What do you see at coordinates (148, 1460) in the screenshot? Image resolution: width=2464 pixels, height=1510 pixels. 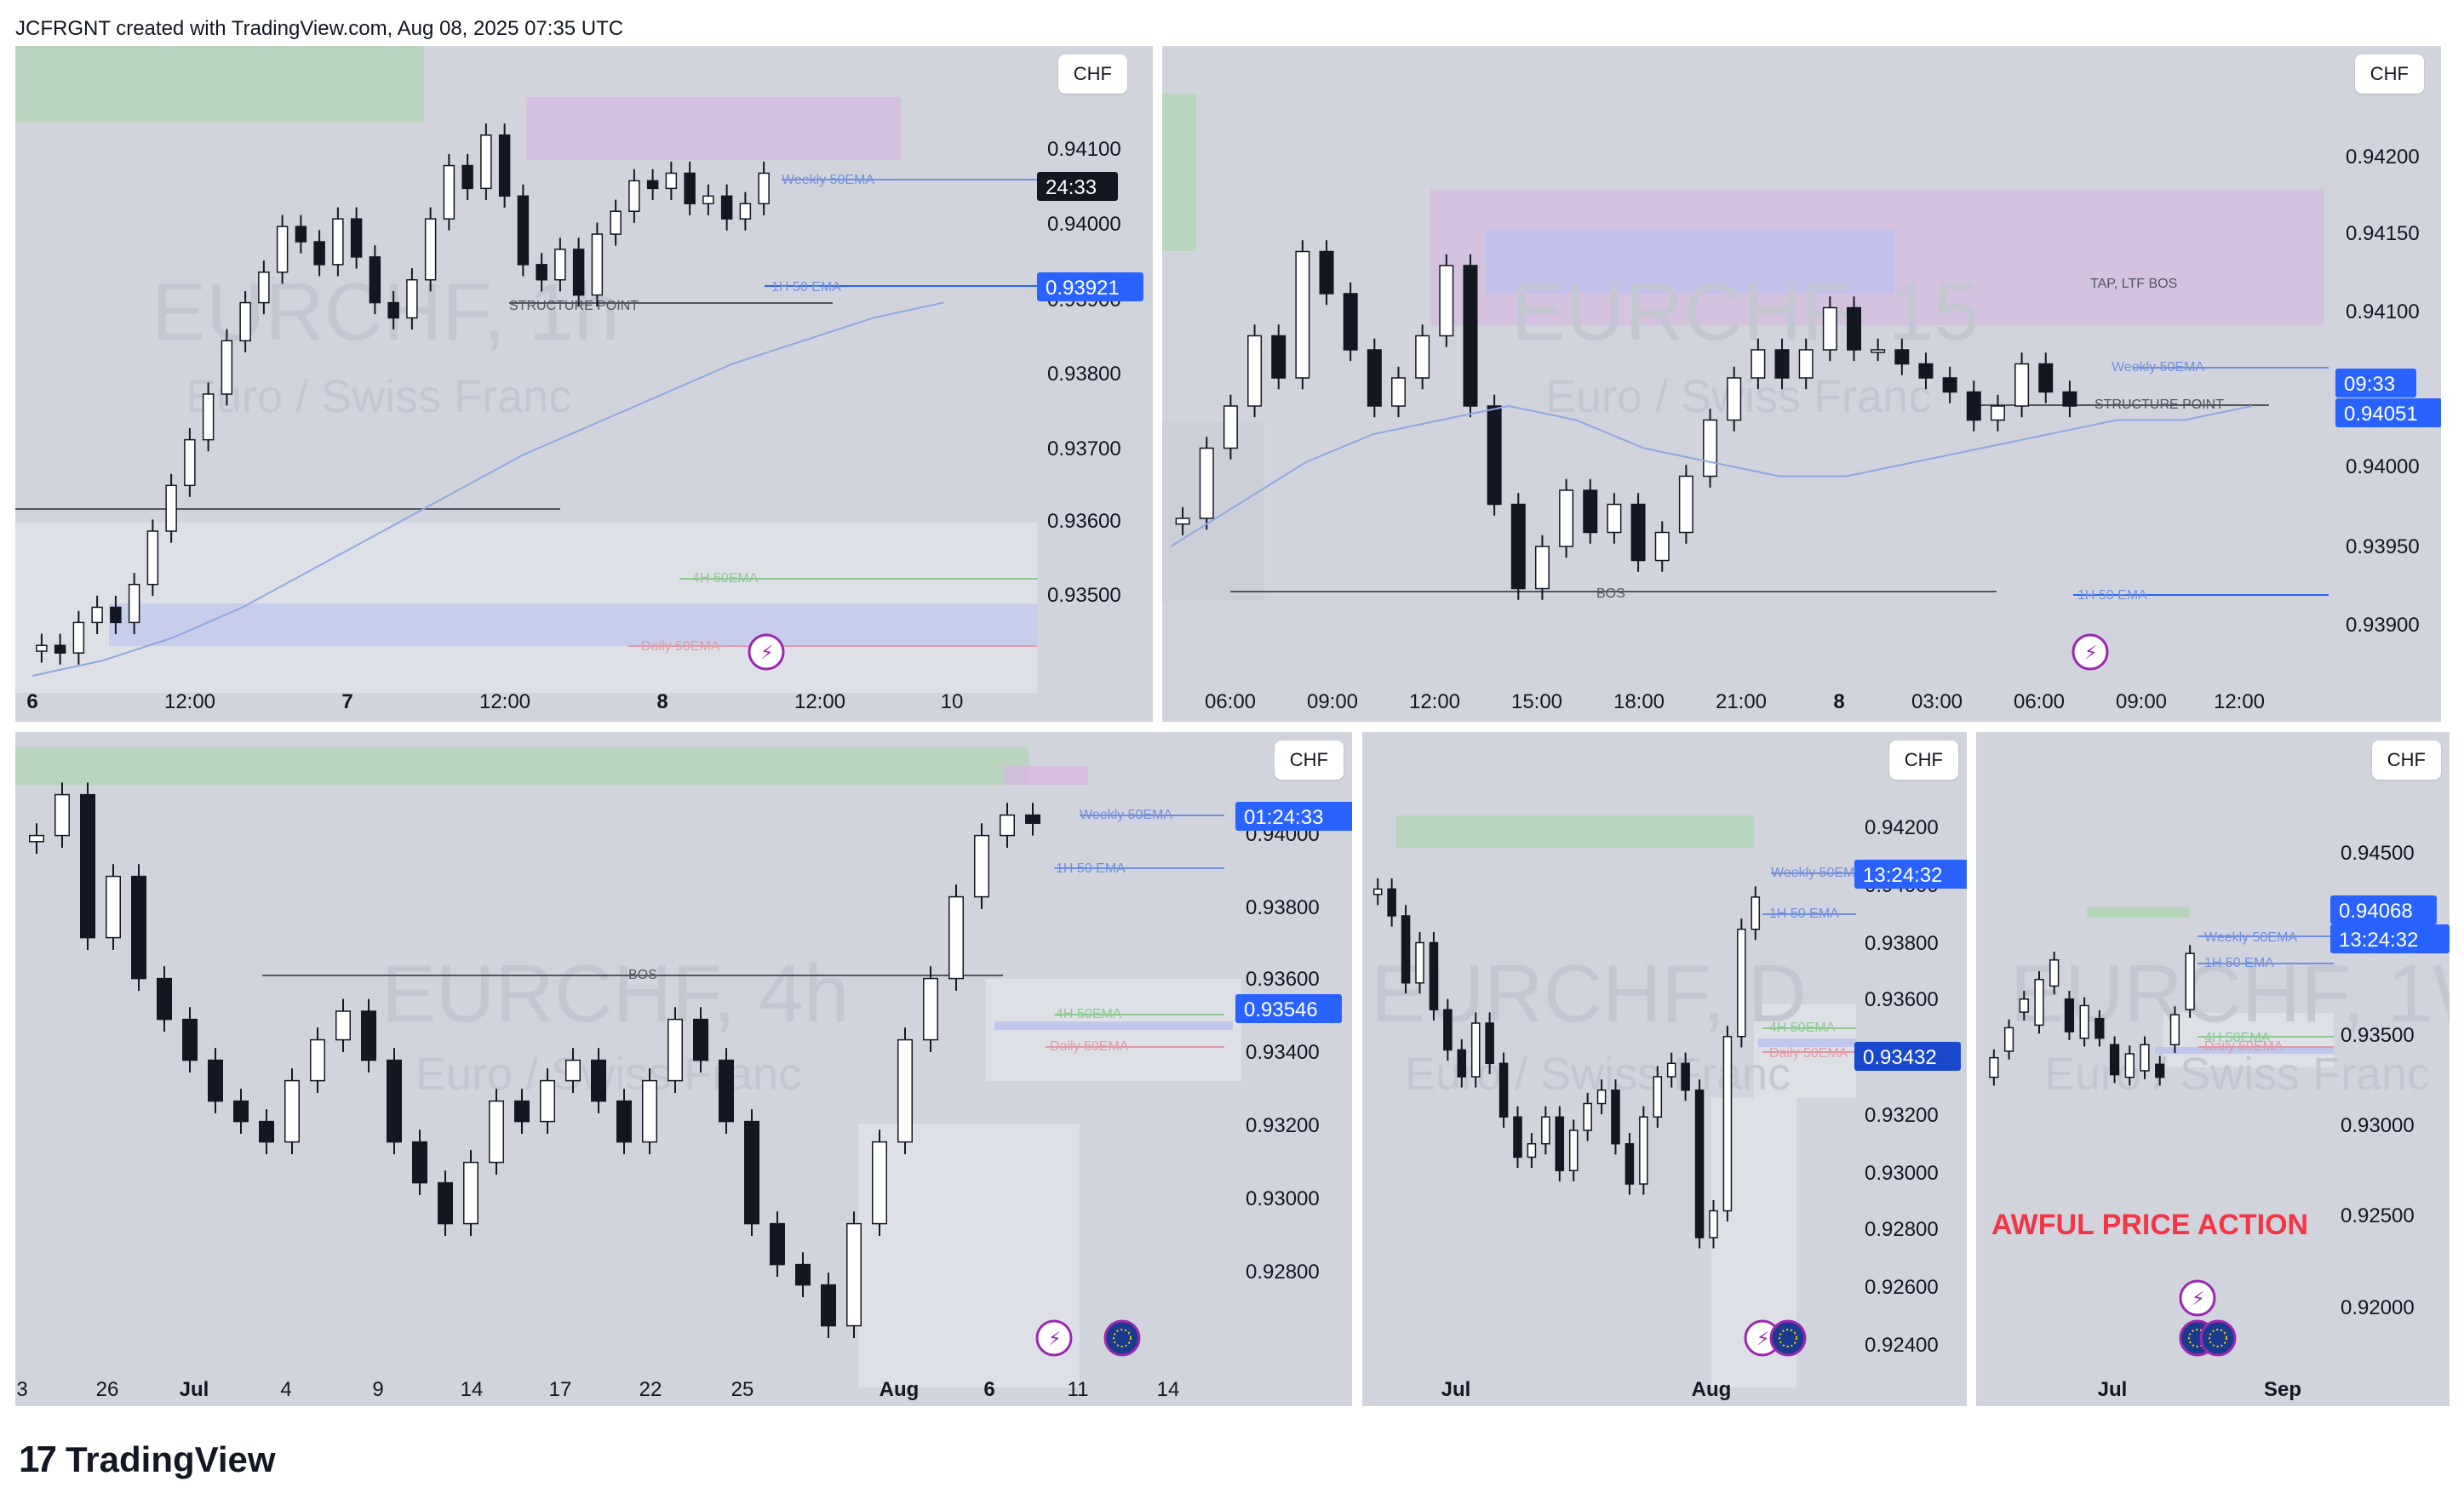 I see `tradingview-logo: 17 TradingView` at bounding box center [148, 1460].